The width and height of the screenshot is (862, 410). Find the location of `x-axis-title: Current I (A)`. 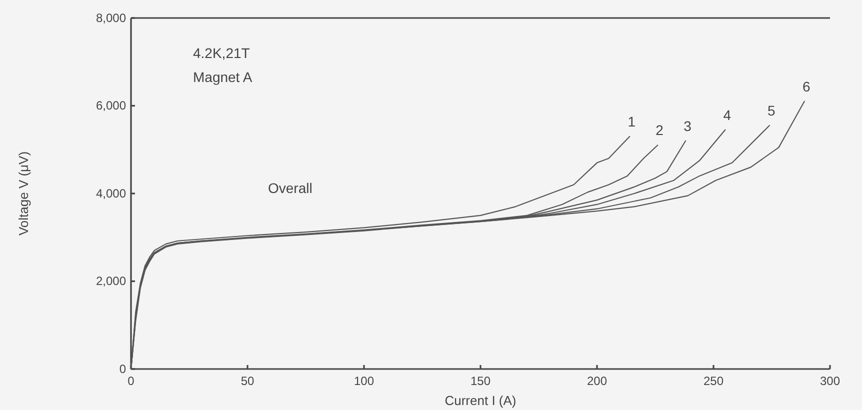

x-axis-title: Current I (A) is located at coordinates (480, 400).